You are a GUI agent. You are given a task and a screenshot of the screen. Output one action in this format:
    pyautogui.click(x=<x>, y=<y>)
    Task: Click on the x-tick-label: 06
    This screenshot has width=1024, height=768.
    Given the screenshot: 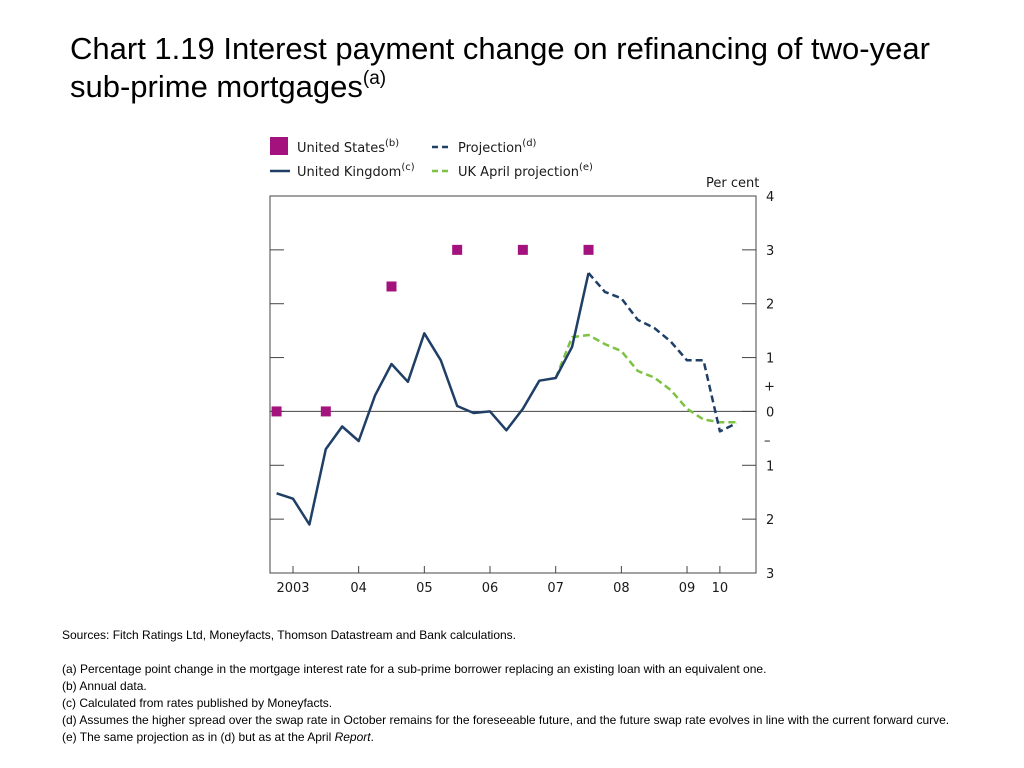 What is the action you would take?
    pyautogui.click(x=490, y=588)
    